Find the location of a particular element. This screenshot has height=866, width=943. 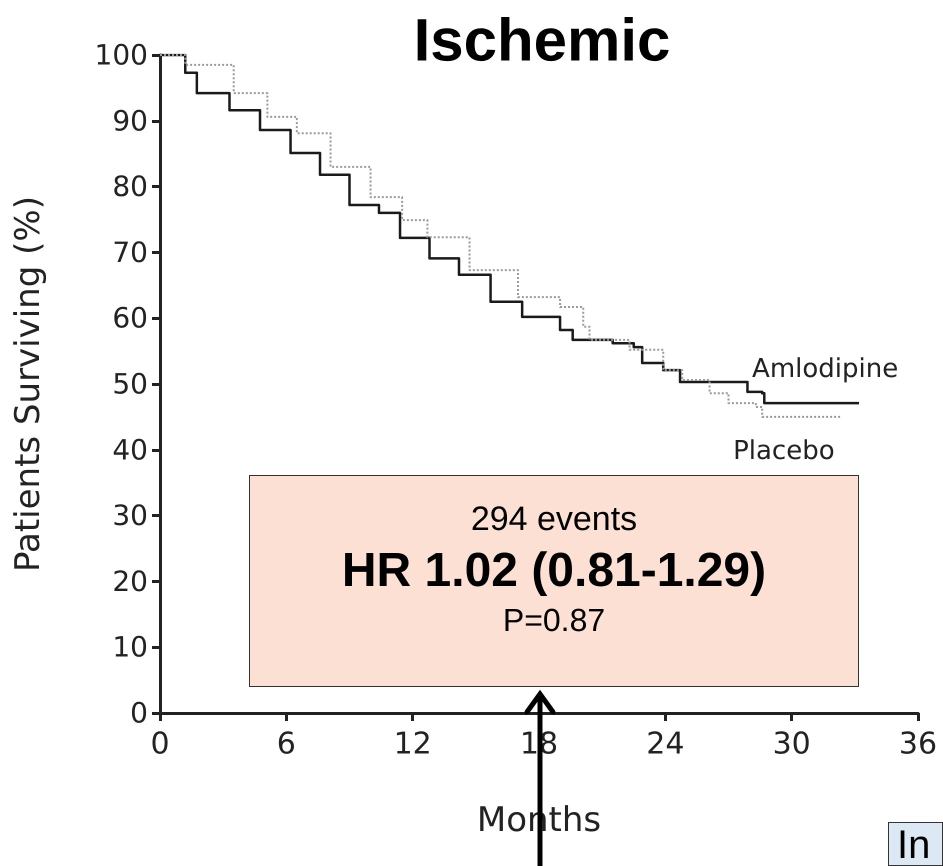

y-tick-label: 100 is located at coordinates (121, 55).